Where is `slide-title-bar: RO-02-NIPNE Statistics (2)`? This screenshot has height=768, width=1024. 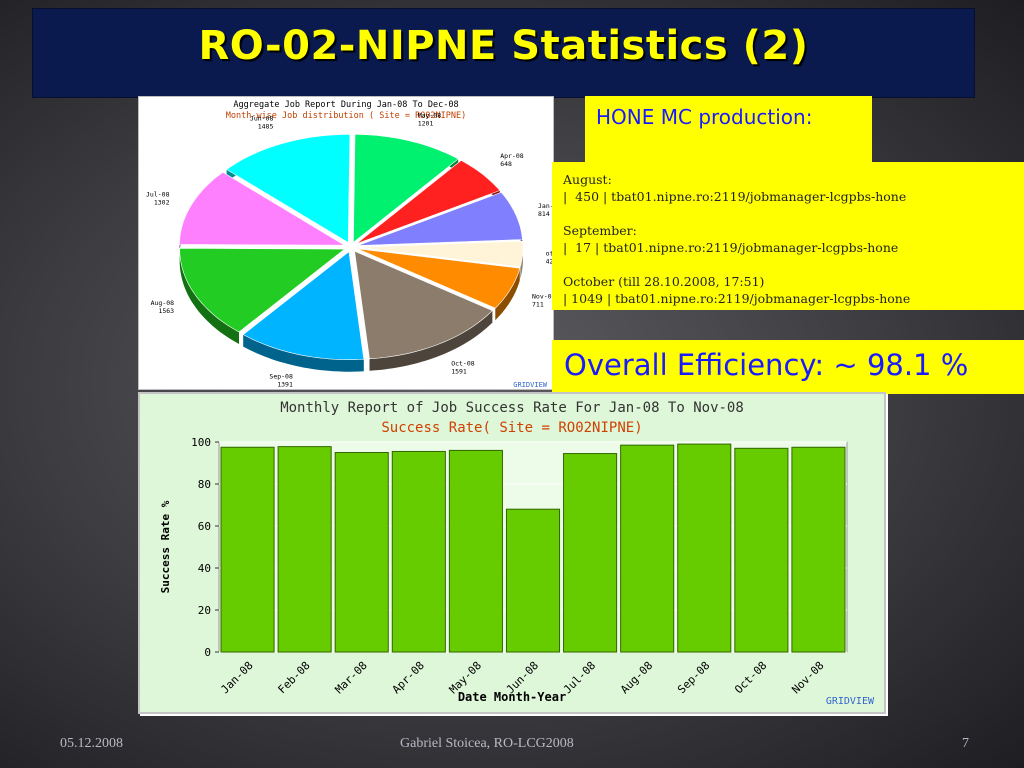 slide-title-bar: RO-02-NIPNE Statistics (2) is located at coordinates (503, 53).